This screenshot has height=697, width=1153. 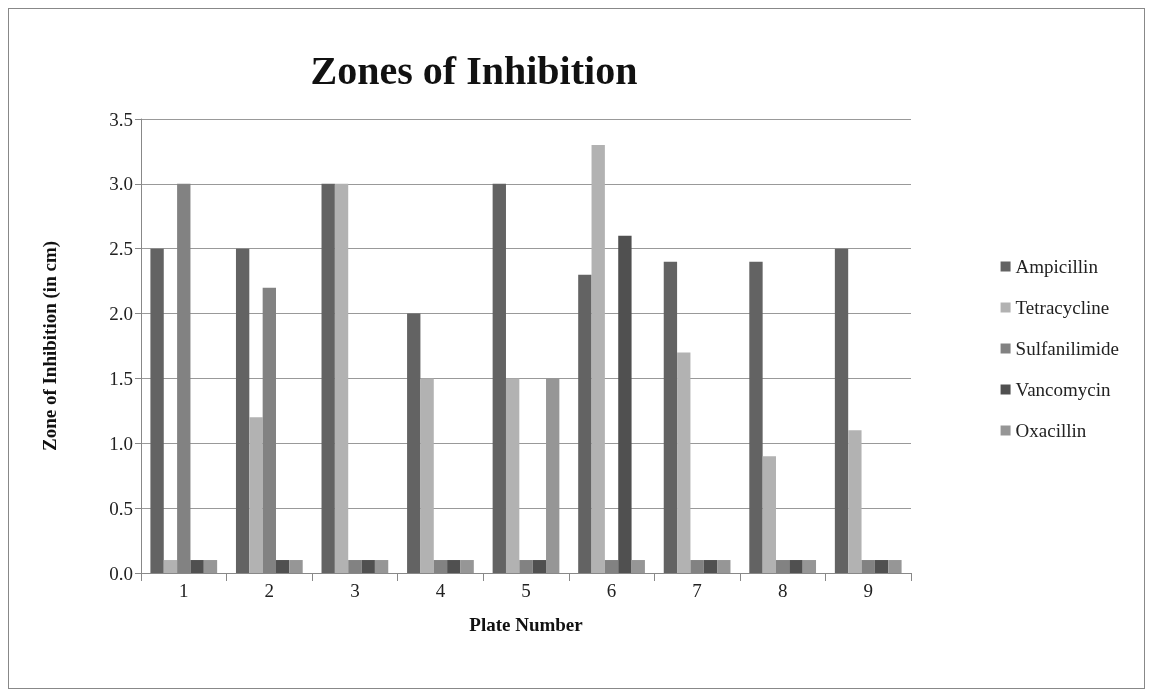 I want to click on y-tick-label: 2.0, so click(x=121, y=314).